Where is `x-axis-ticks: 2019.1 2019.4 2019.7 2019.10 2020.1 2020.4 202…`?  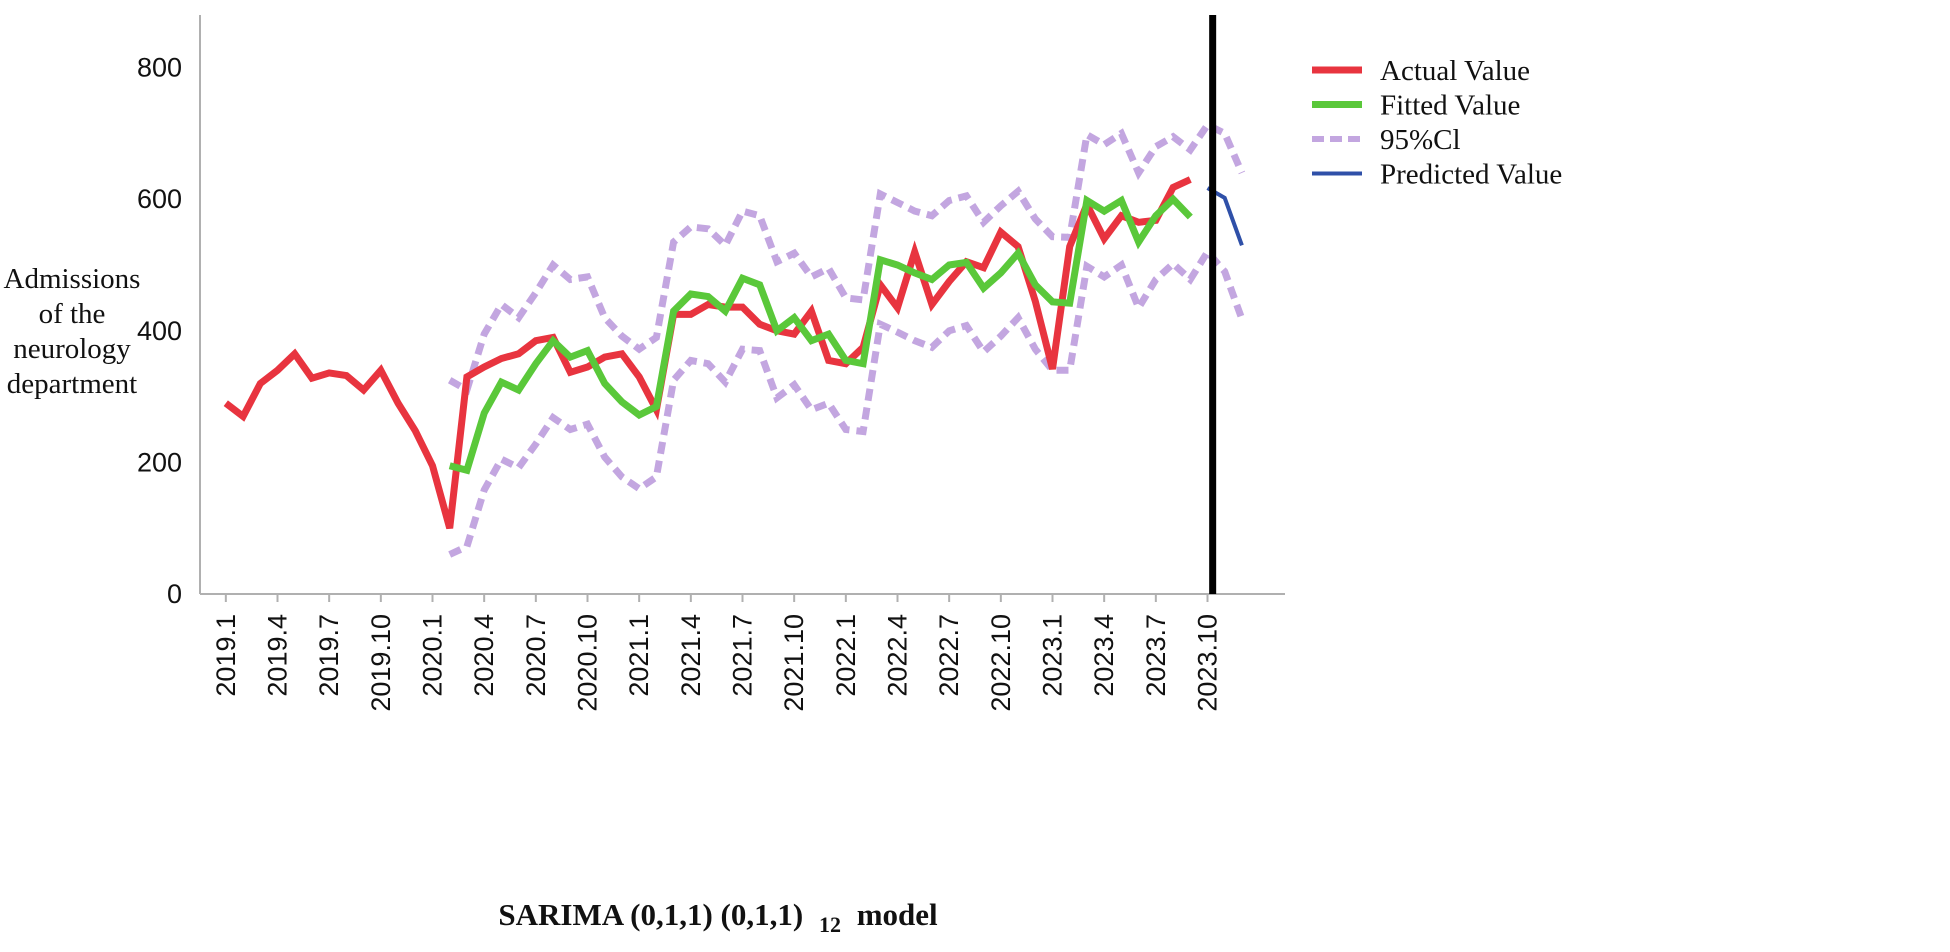
x-axis-ticks: 2019.1 2019.4 2019.7 2019.10 2020.1 2020.4 202… is located at coordinates (717, 653).